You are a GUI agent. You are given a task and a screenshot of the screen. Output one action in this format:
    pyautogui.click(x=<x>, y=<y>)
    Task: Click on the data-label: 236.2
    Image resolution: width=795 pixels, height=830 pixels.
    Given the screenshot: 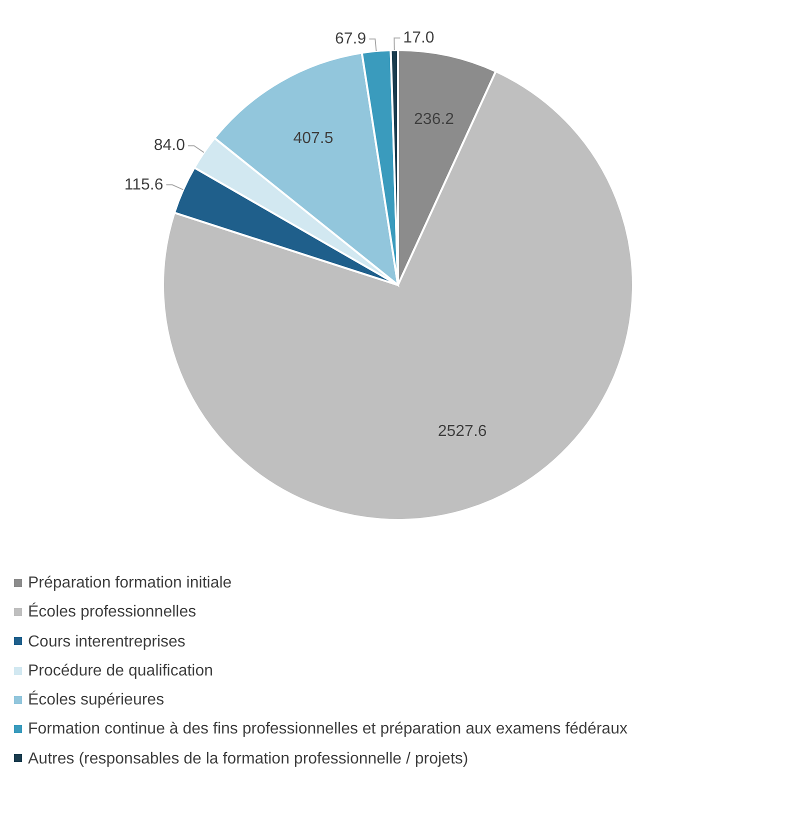 What is the action you would take?
    pyautogui.click(x=434, y=119)
    